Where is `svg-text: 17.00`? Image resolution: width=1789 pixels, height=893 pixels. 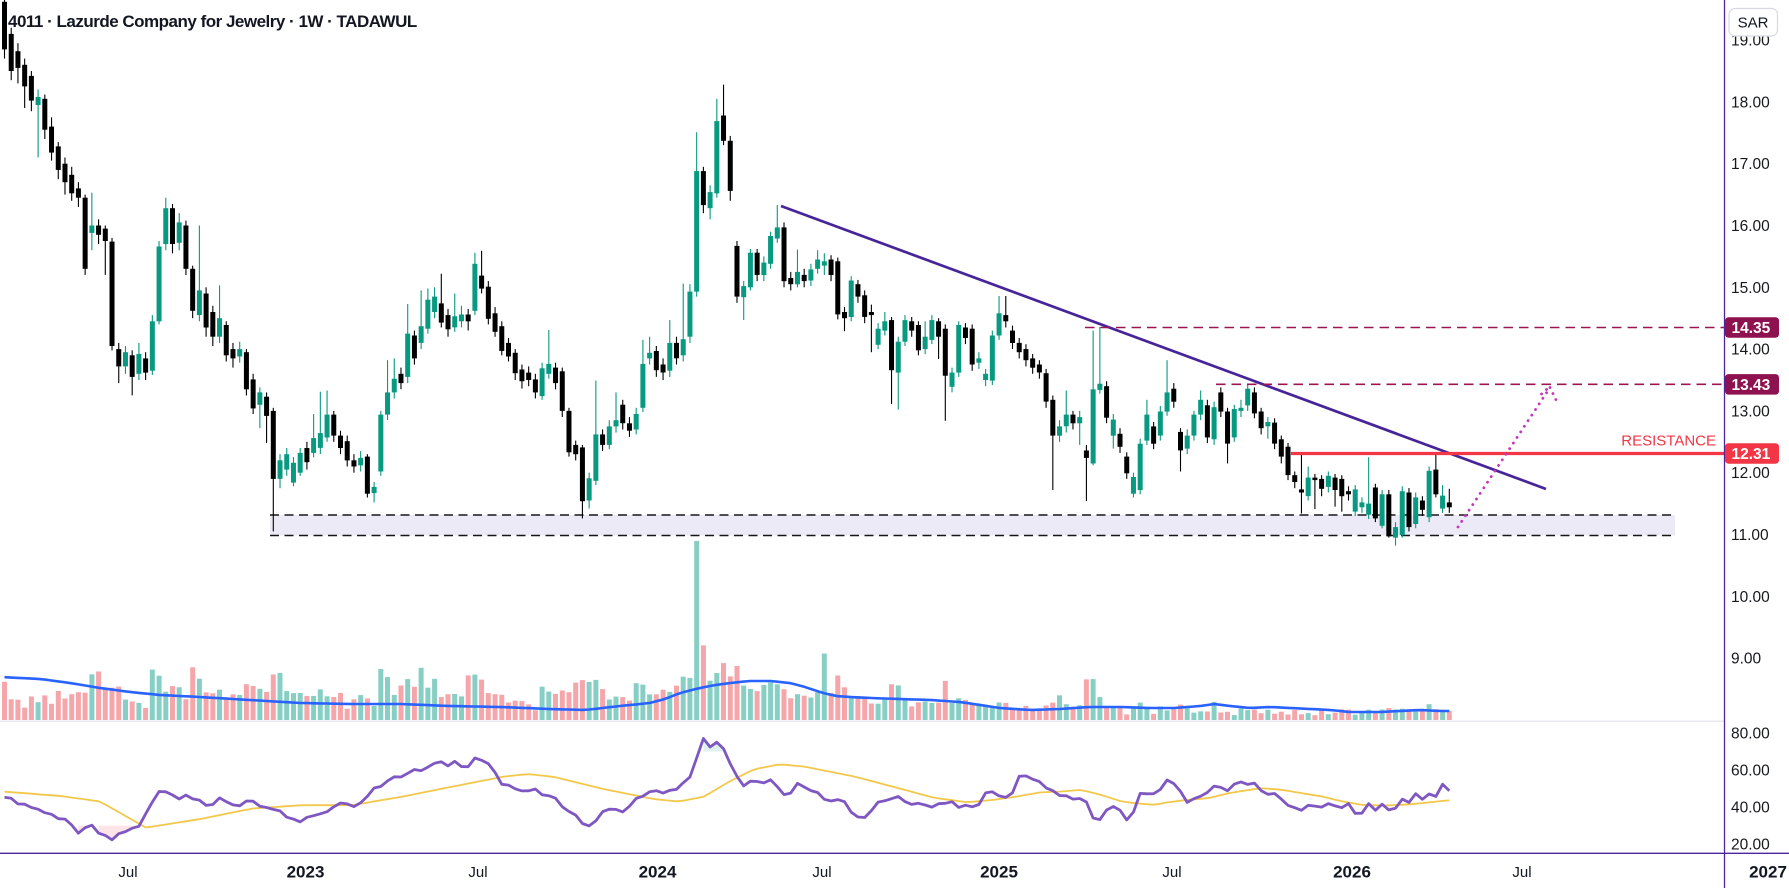
svg-text: 17.00 is located at coordinates (1750, 164).